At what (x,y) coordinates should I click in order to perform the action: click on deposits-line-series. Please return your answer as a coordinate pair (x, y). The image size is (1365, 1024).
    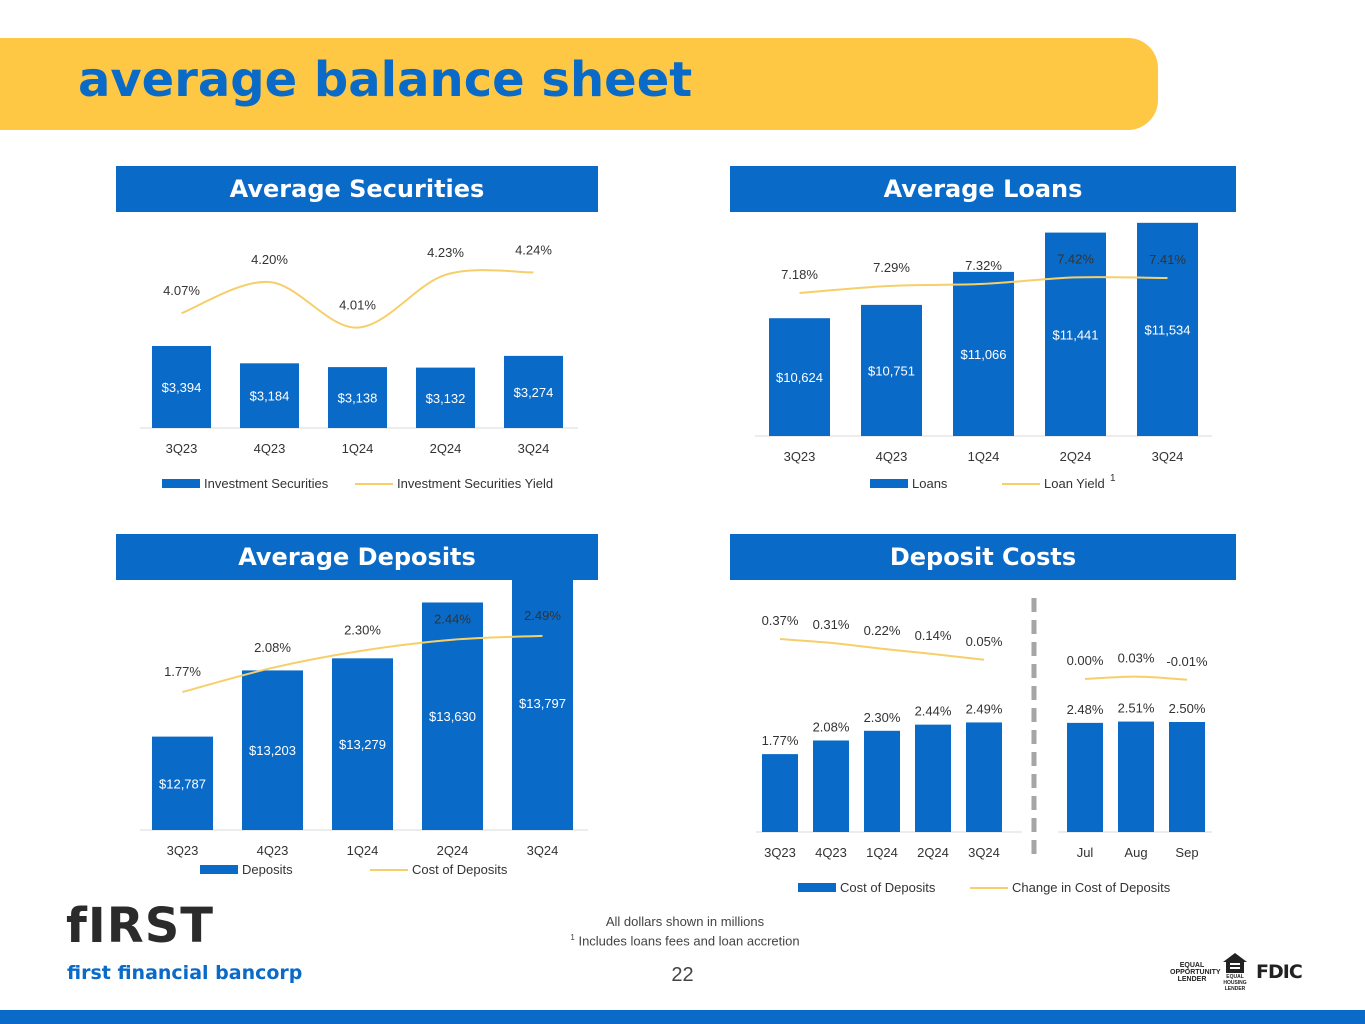
    Looking at the image, I should click on (362, 663).